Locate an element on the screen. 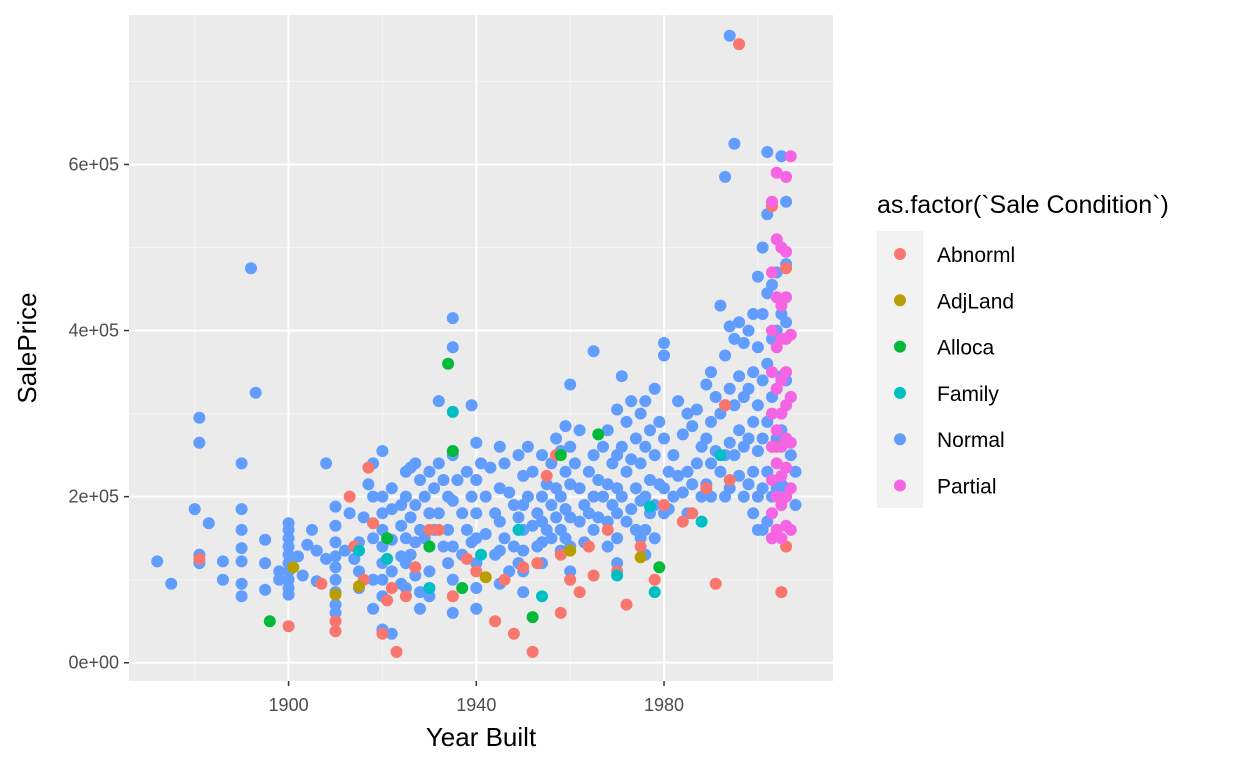 The height and width of the screenshot is (768, 1248). legend-label-alloca: Alloca is located at coordinates (966, 348).